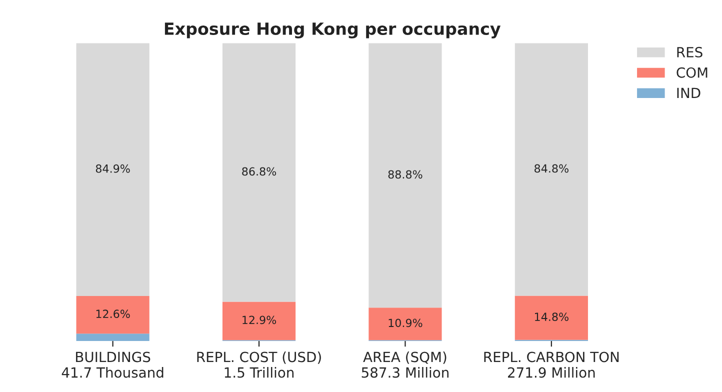 The height and width of the screenshot is (392, 722). I want to click on data-label: 84.9%, so click(113, 168).